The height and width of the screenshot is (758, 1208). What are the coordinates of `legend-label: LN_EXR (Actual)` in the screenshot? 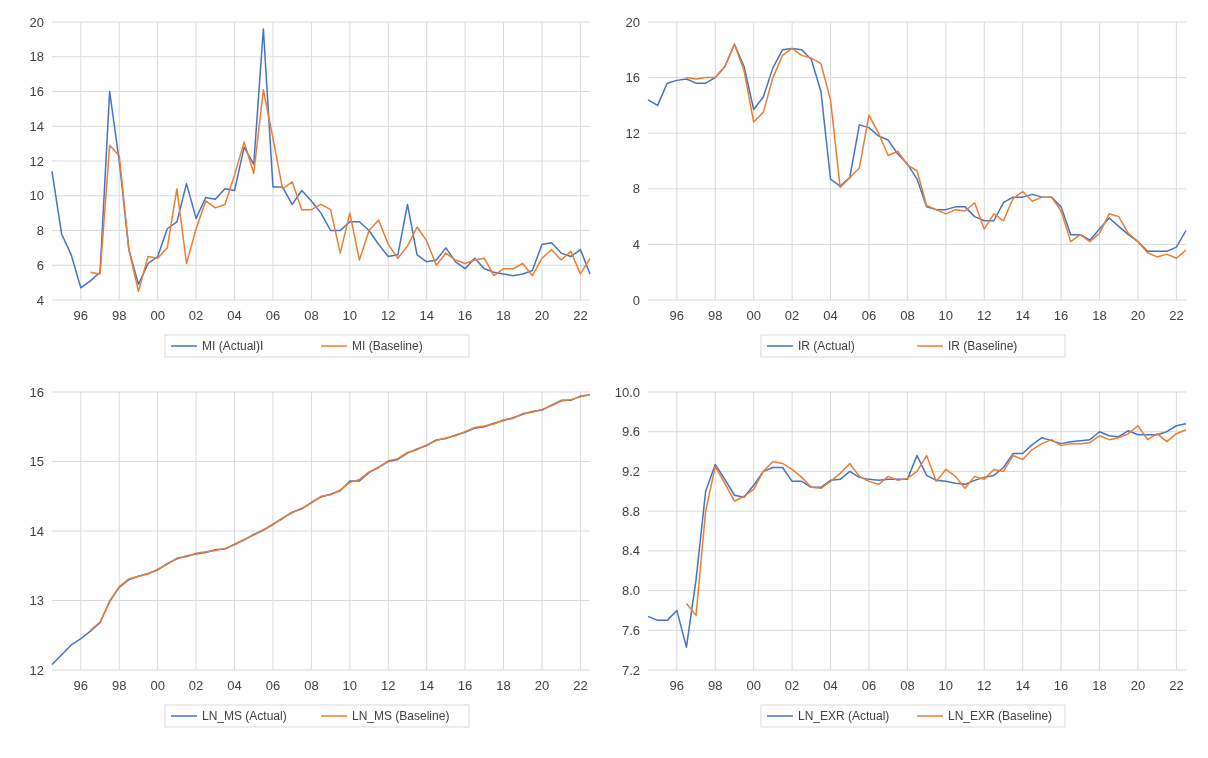 It's located at (844, 716).